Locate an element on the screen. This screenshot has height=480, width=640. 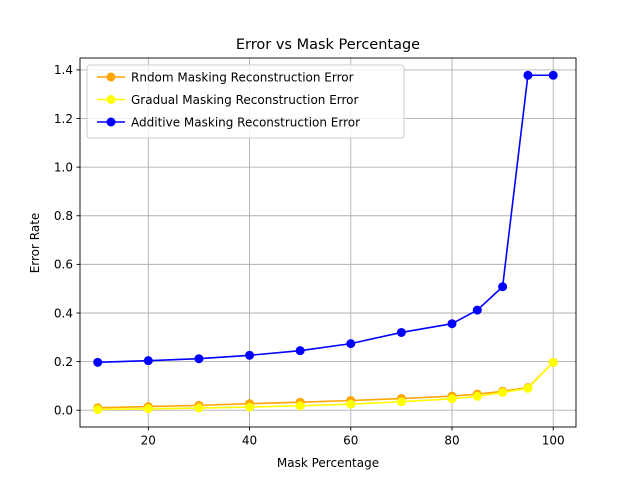
x-tick-label: 100 is located at coordinates (553, 441).